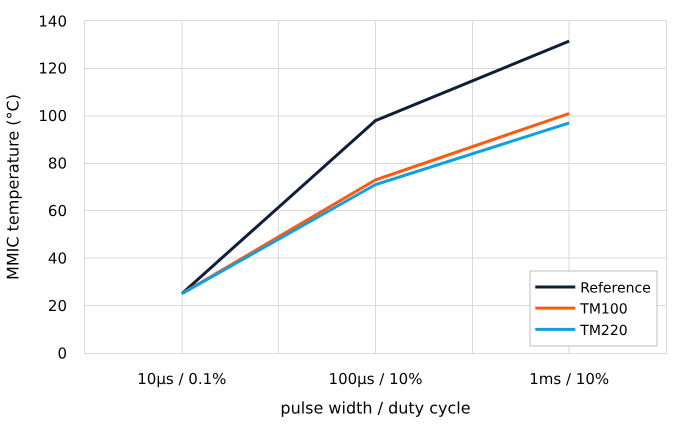  What do you see at coordinates (57, 305) in the screenshot?
I see `y-tick-label: 20` at bounding box center [57, 305].